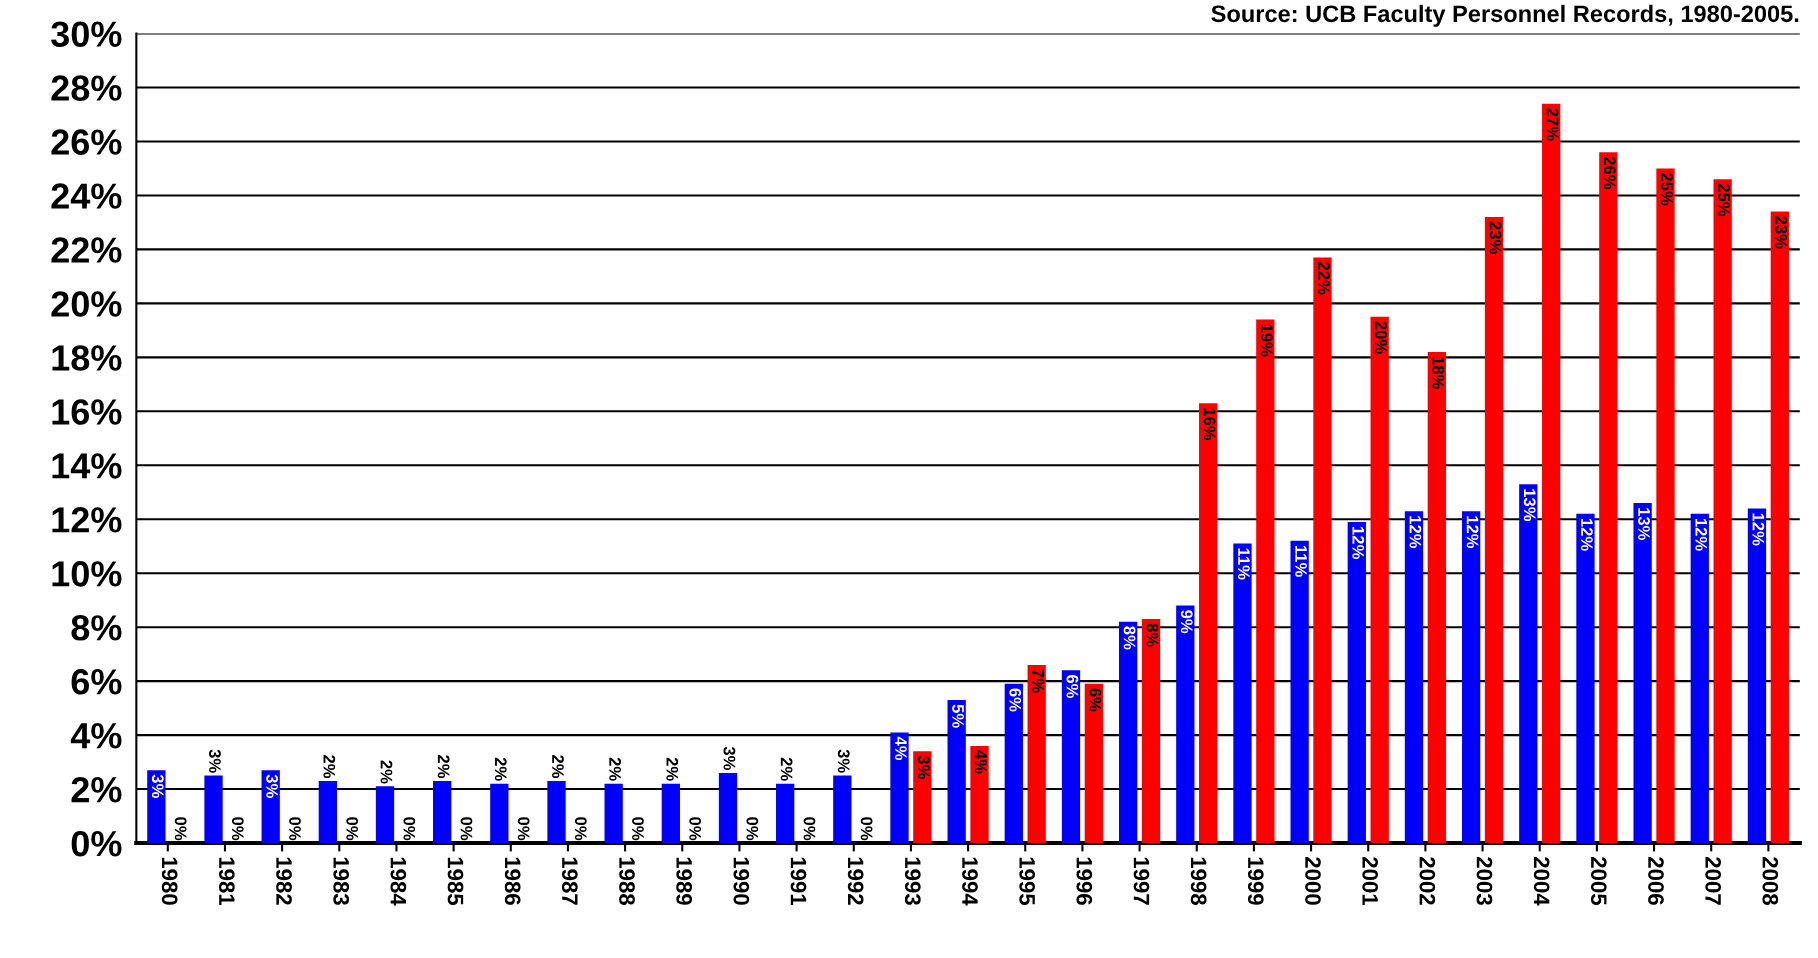 This screenshot has width=1818, height=958. I want to click on x-tick-label: 1994, so click(970, 881).